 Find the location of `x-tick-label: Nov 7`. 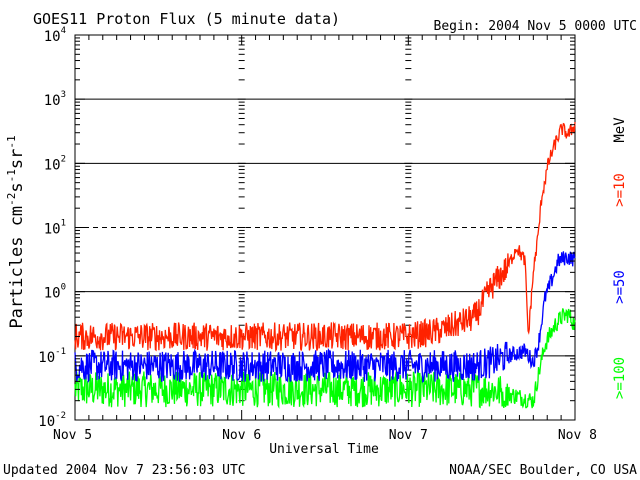

x-tick-label: Nov 7 is located at coordinates (408, 435).